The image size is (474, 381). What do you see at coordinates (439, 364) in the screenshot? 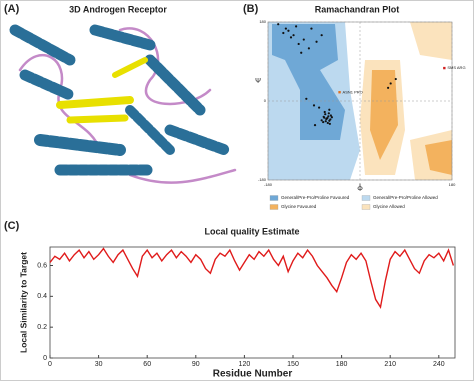
I see `x-tick-label: 240` at bounding box center [439, 364].